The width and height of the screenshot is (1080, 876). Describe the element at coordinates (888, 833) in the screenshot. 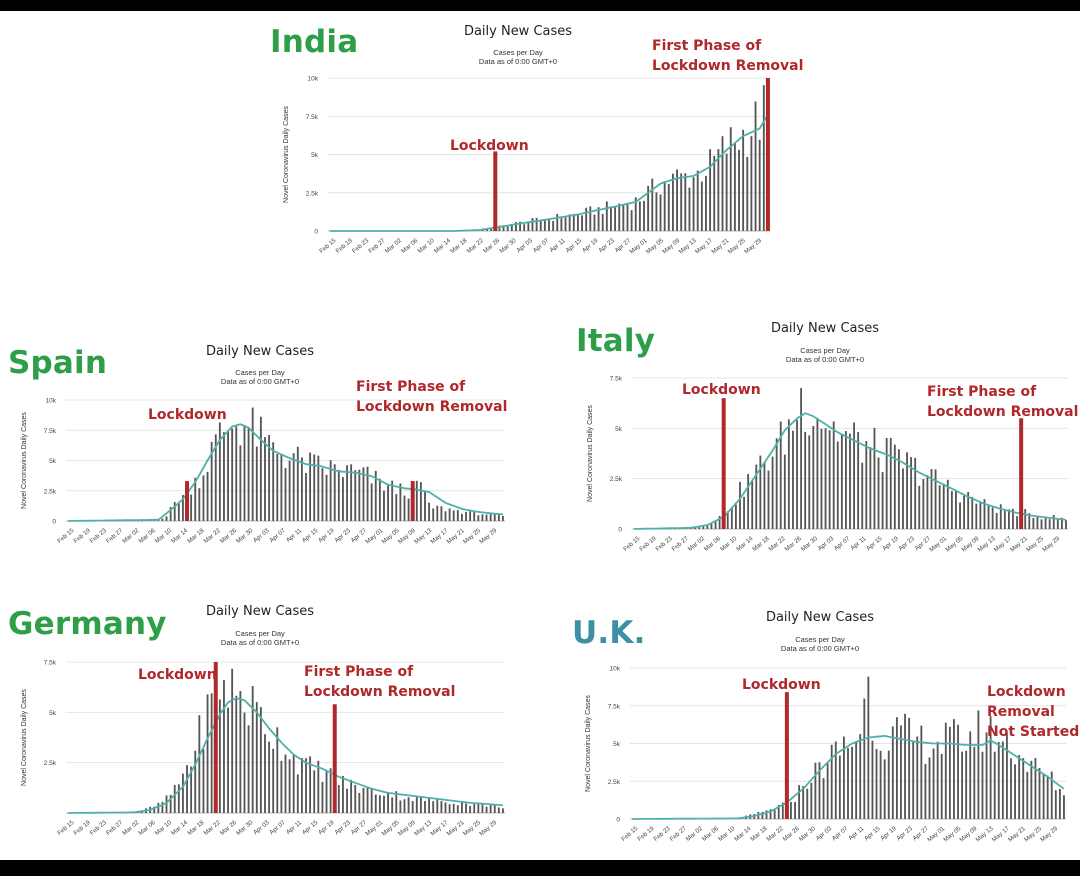

I see `x-tick-label: Apr 19` at that location.